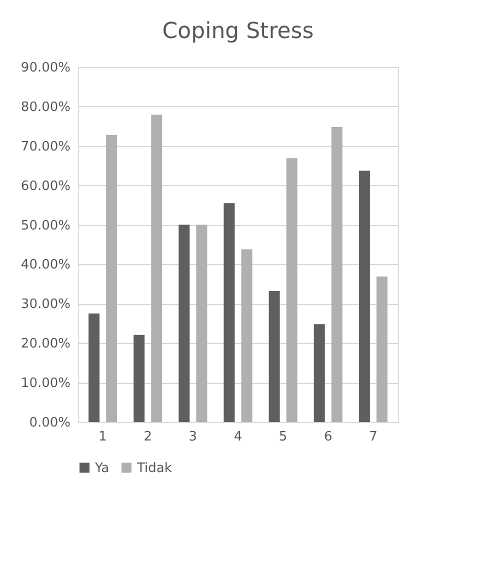  What do you see at coordinates (154, 468) in the screenshot?
I see `legend-label: Tidak` at bounding box center [154, 468].